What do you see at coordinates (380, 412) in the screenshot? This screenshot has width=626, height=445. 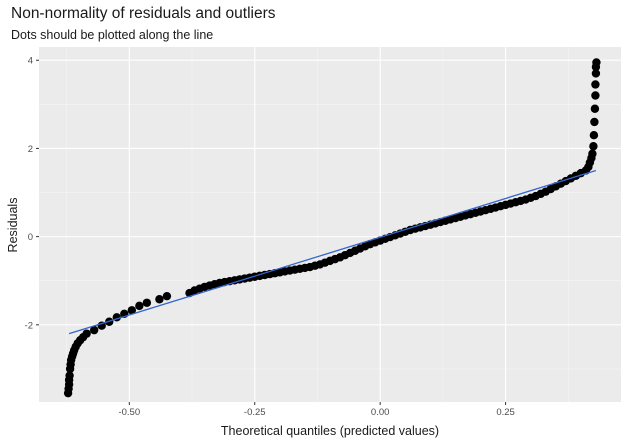 I see `x-tick-label: 0.00` at bounding box center [380, 412].